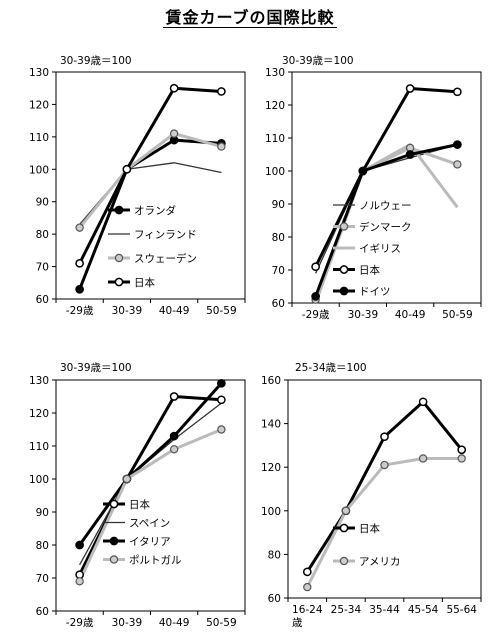  Describe the element at coordinates (155, 561) in the screenshot. I see `legend-label: ポルトガル` at that location.